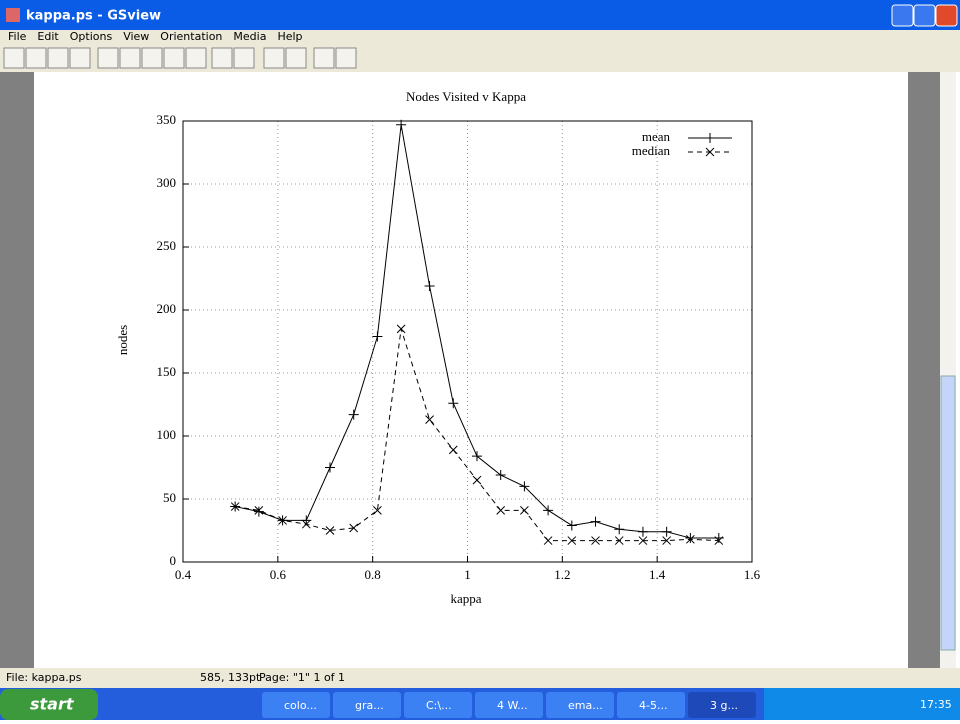 The image size is (960, 724). What do you see at coordinates (122, 340) in the screenshot?
I see `y-axis-label: nodes` at bounding box center [122, 340].